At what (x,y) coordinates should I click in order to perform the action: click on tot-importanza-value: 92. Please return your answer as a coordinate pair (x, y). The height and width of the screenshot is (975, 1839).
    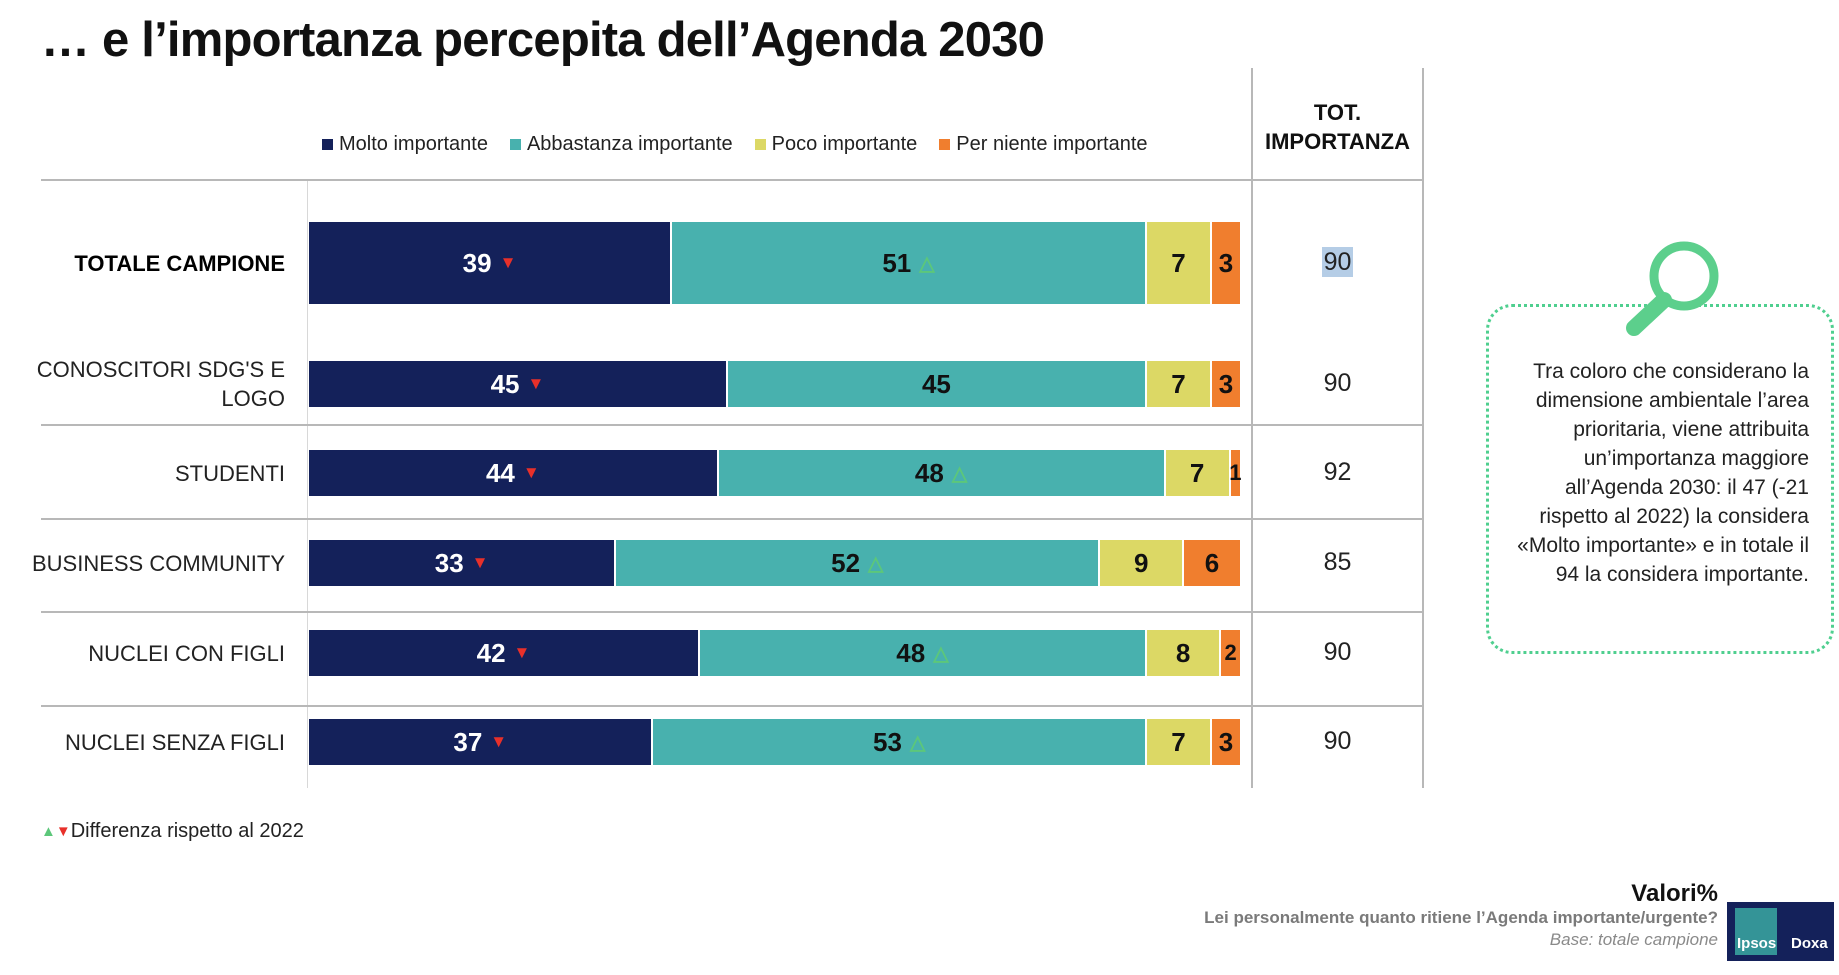
    Looking at the image, I should click on (1337, 472).